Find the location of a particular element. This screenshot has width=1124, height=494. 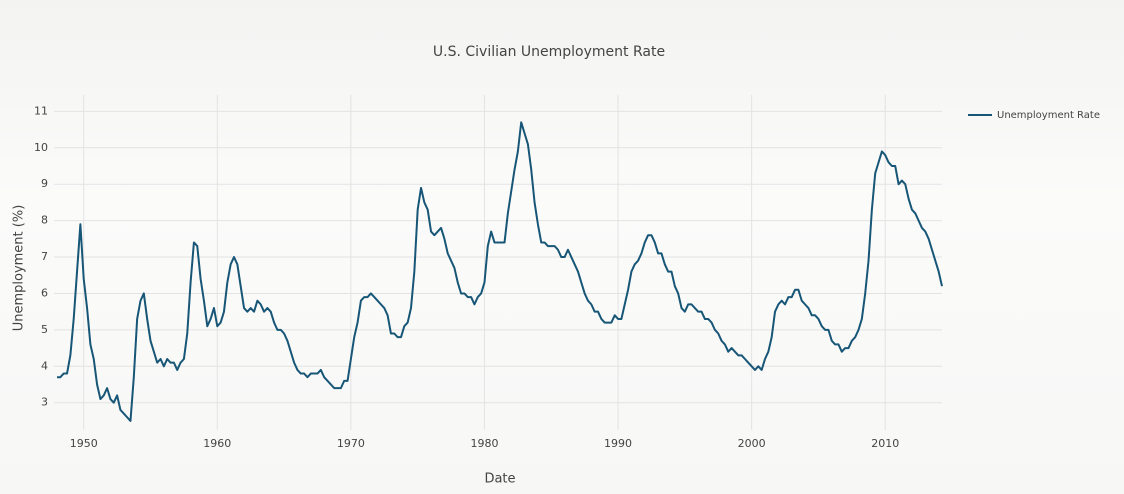

y-axis-label: Unemployment (%) is located at coordinates (19, 268).